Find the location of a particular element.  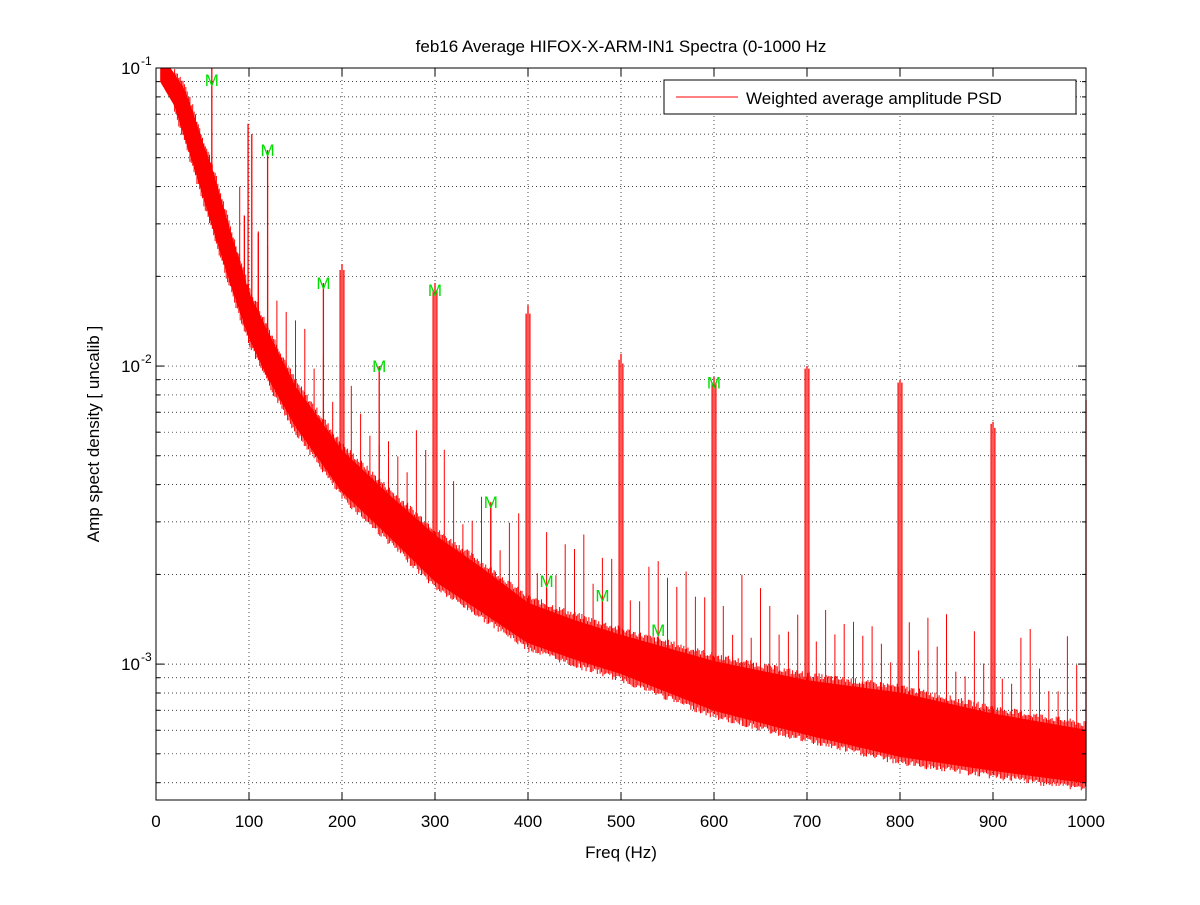

x-tick-label: 400 is located at coordinates (528, 821).